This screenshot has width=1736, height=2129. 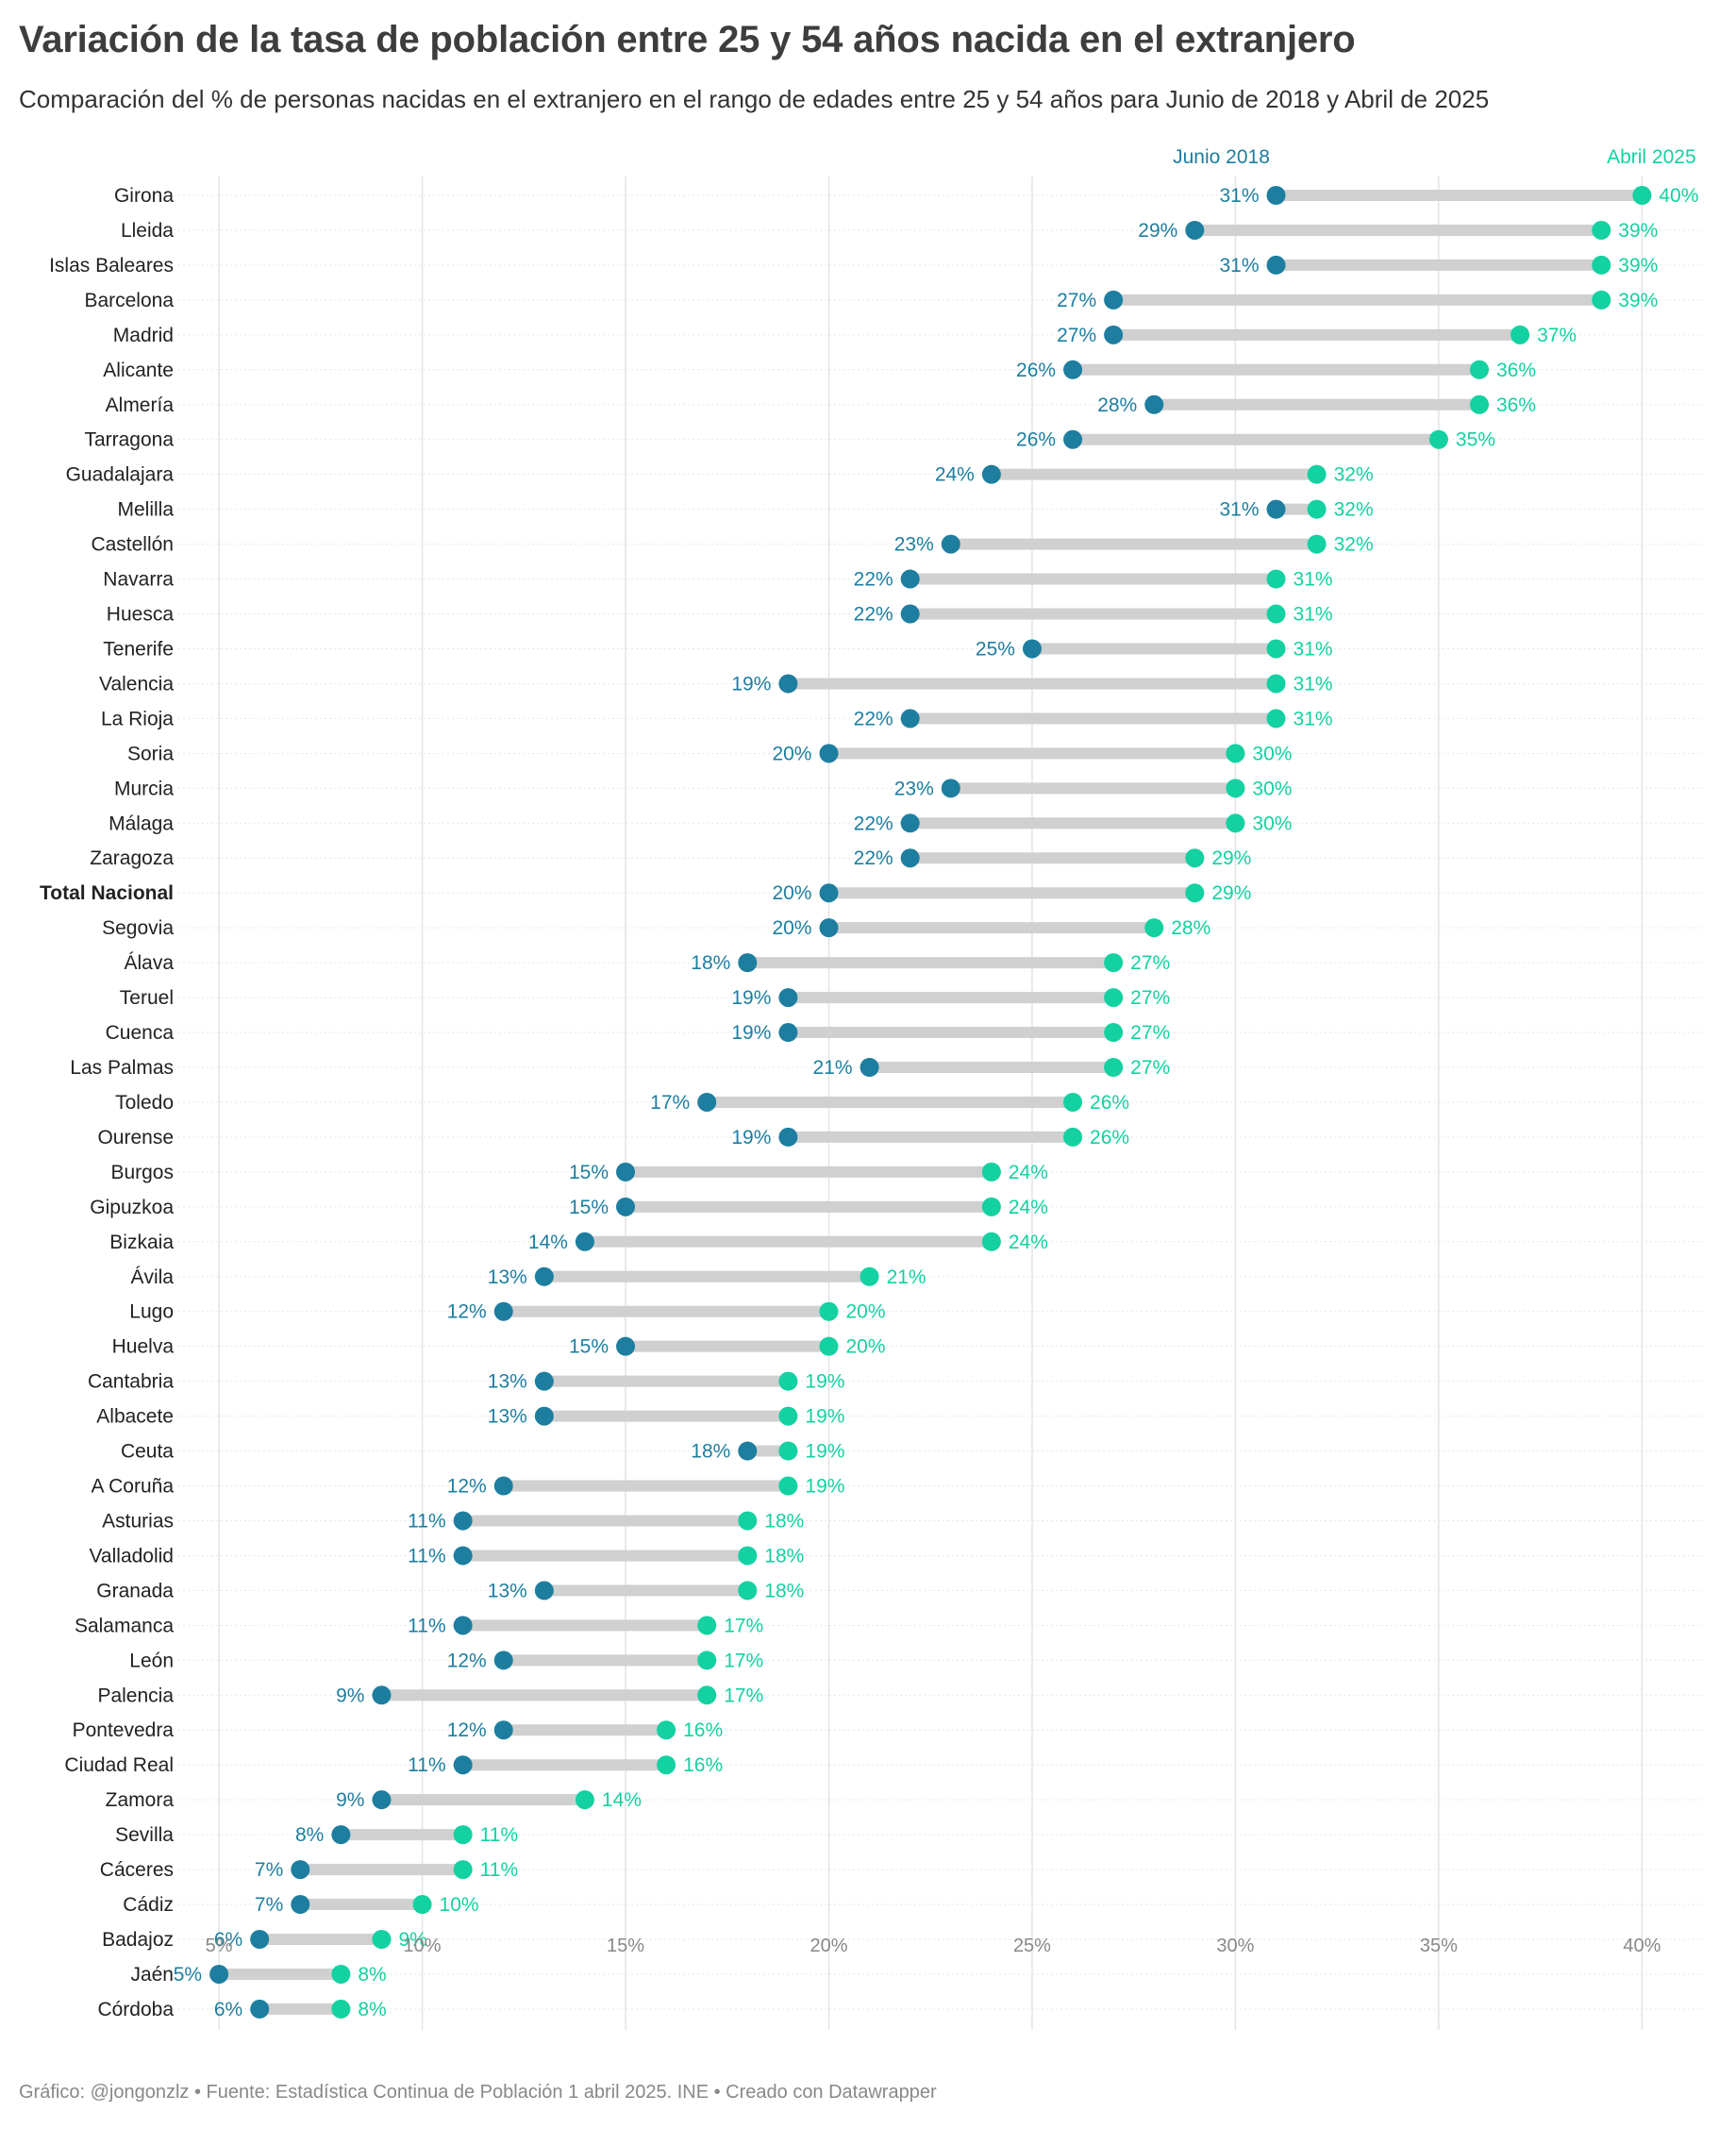 I want to click on value-label-abril-2025: 30%, so click(x=1272, y=823).